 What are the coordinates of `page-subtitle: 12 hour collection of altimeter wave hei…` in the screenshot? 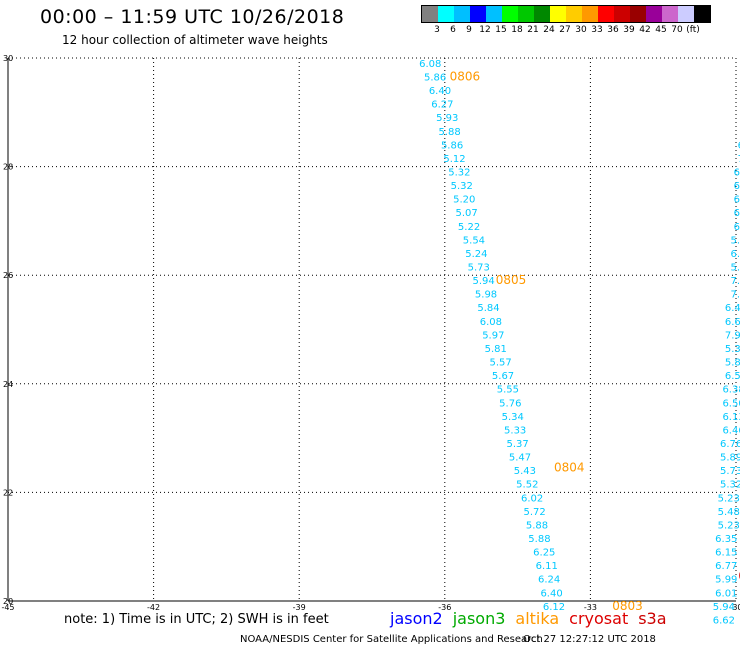 It's located at (195, 40).